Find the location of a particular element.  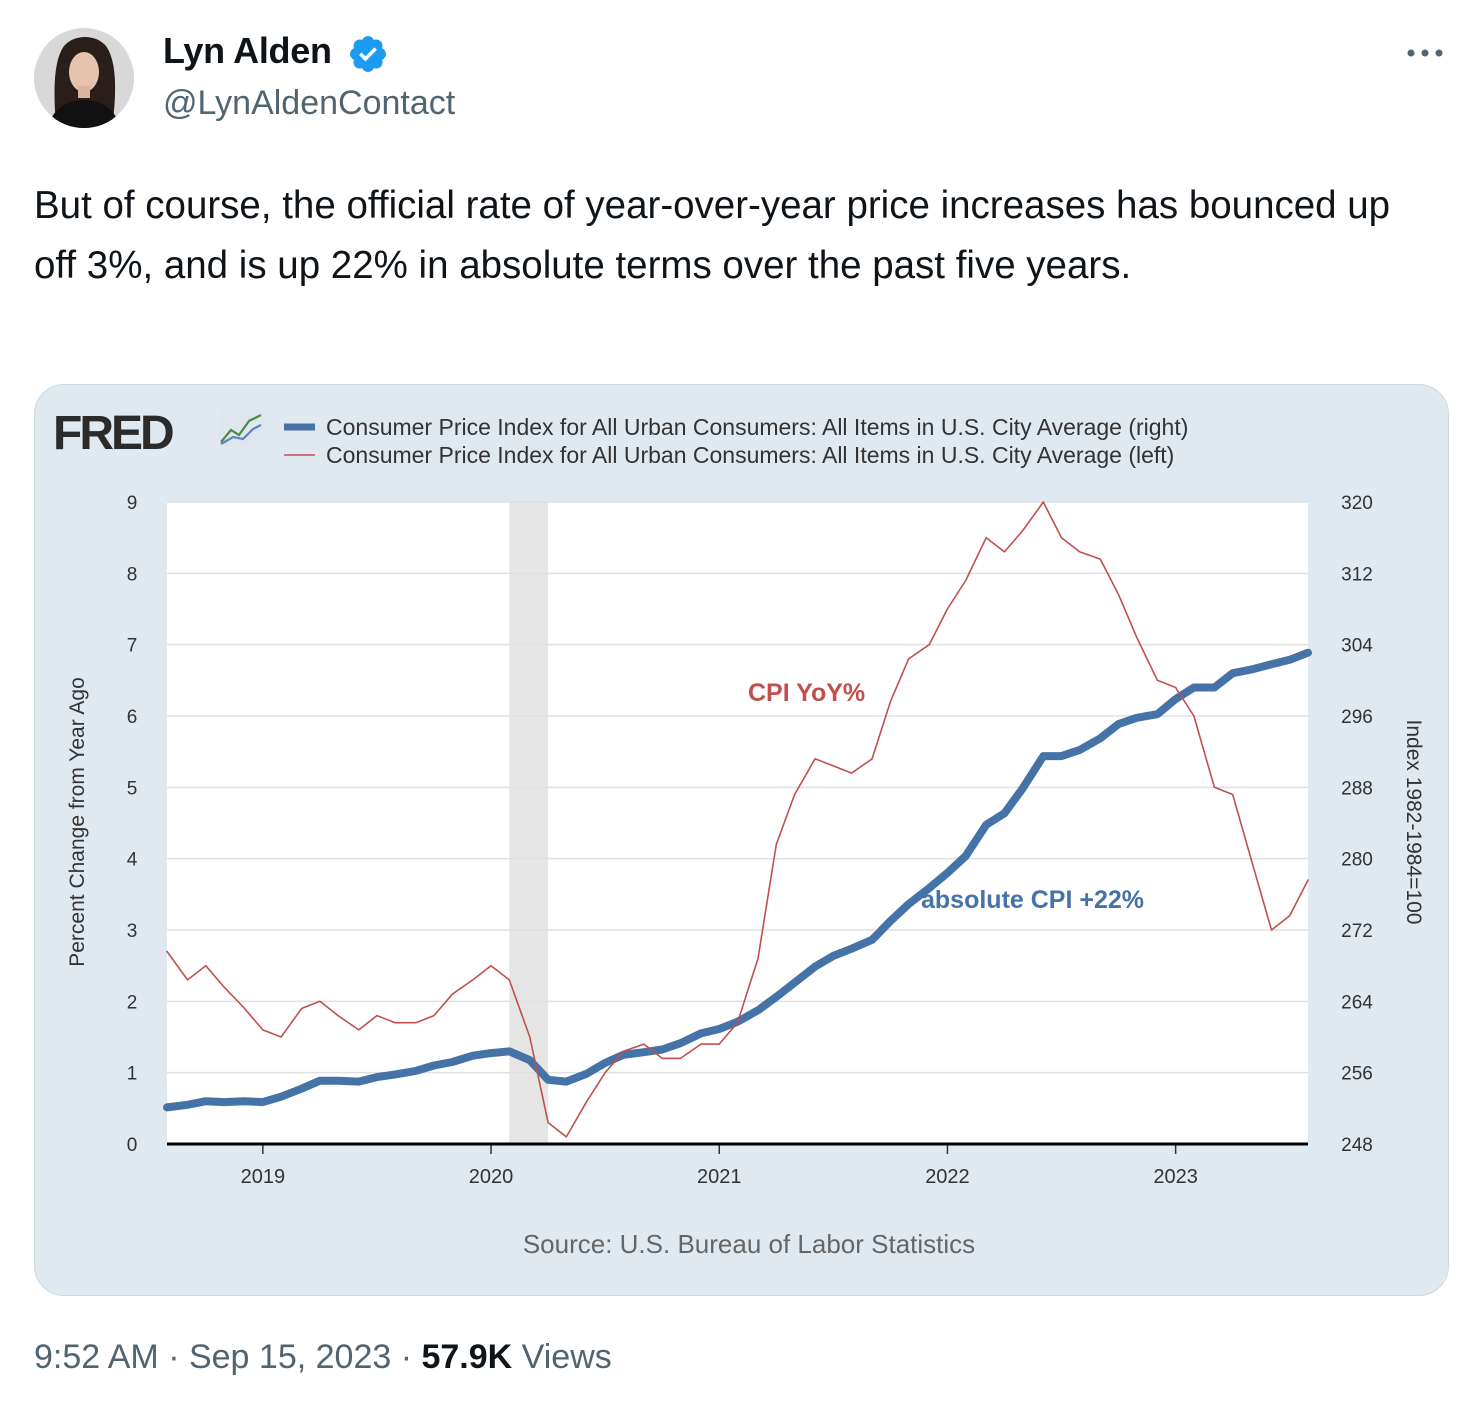

recession-shading is located at coordinates (529, 823).